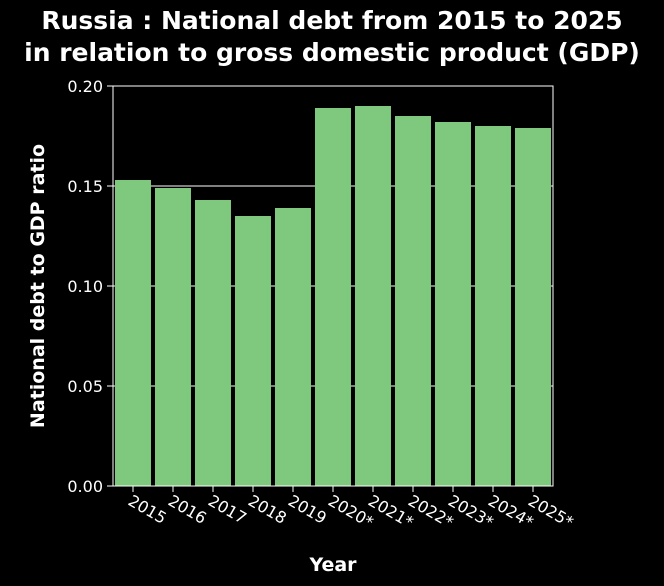 The height and width of the screenshot is (586, 664). Describe the element at coordinates (85, 86) in the screenshot. I see `y-tick-label: 0.20` at that location.